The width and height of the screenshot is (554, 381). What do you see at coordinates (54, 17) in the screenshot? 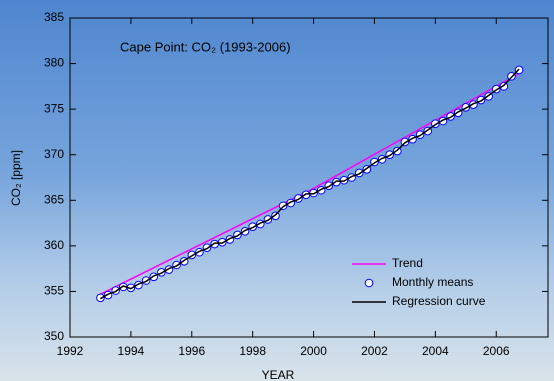
I see `y-tick-label: 385` at bounding box center [54, 17].